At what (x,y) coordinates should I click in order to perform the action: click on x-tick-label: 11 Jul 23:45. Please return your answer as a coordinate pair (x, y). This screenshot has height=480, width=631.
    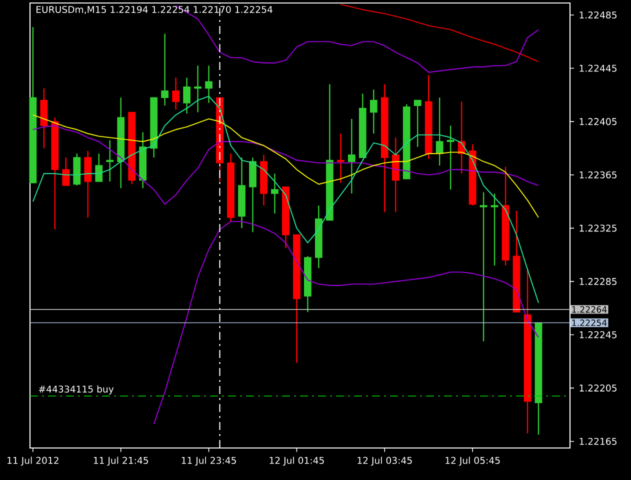
    Looking at the image, I should click on (209, 461).